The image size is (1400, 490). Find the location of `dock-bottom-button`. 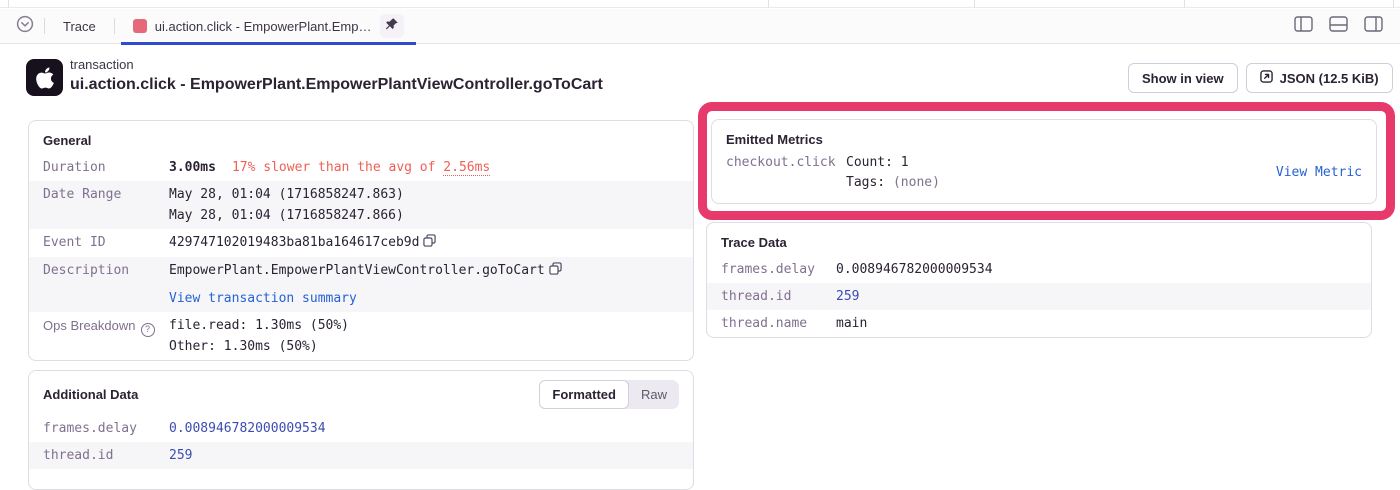

dock-bottom-button is located at coordinates (1338, 26).